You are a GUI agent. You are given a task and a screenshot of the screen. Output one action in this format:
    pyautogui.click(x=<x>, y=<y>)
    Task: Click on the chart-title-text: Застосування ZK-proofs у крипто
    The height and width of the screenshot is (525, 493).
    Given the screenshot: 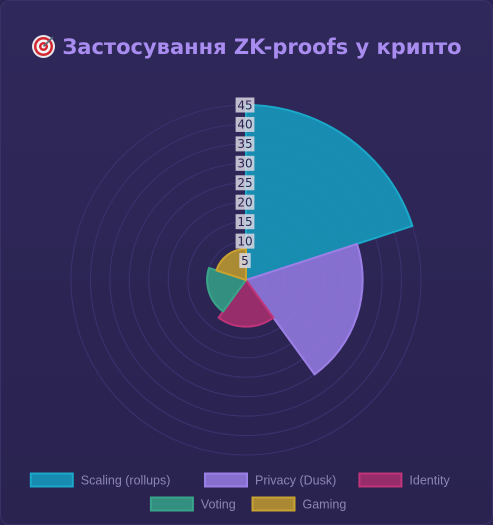 What is the action you would take?
    pyautogui.click(x=262, y=47)
    